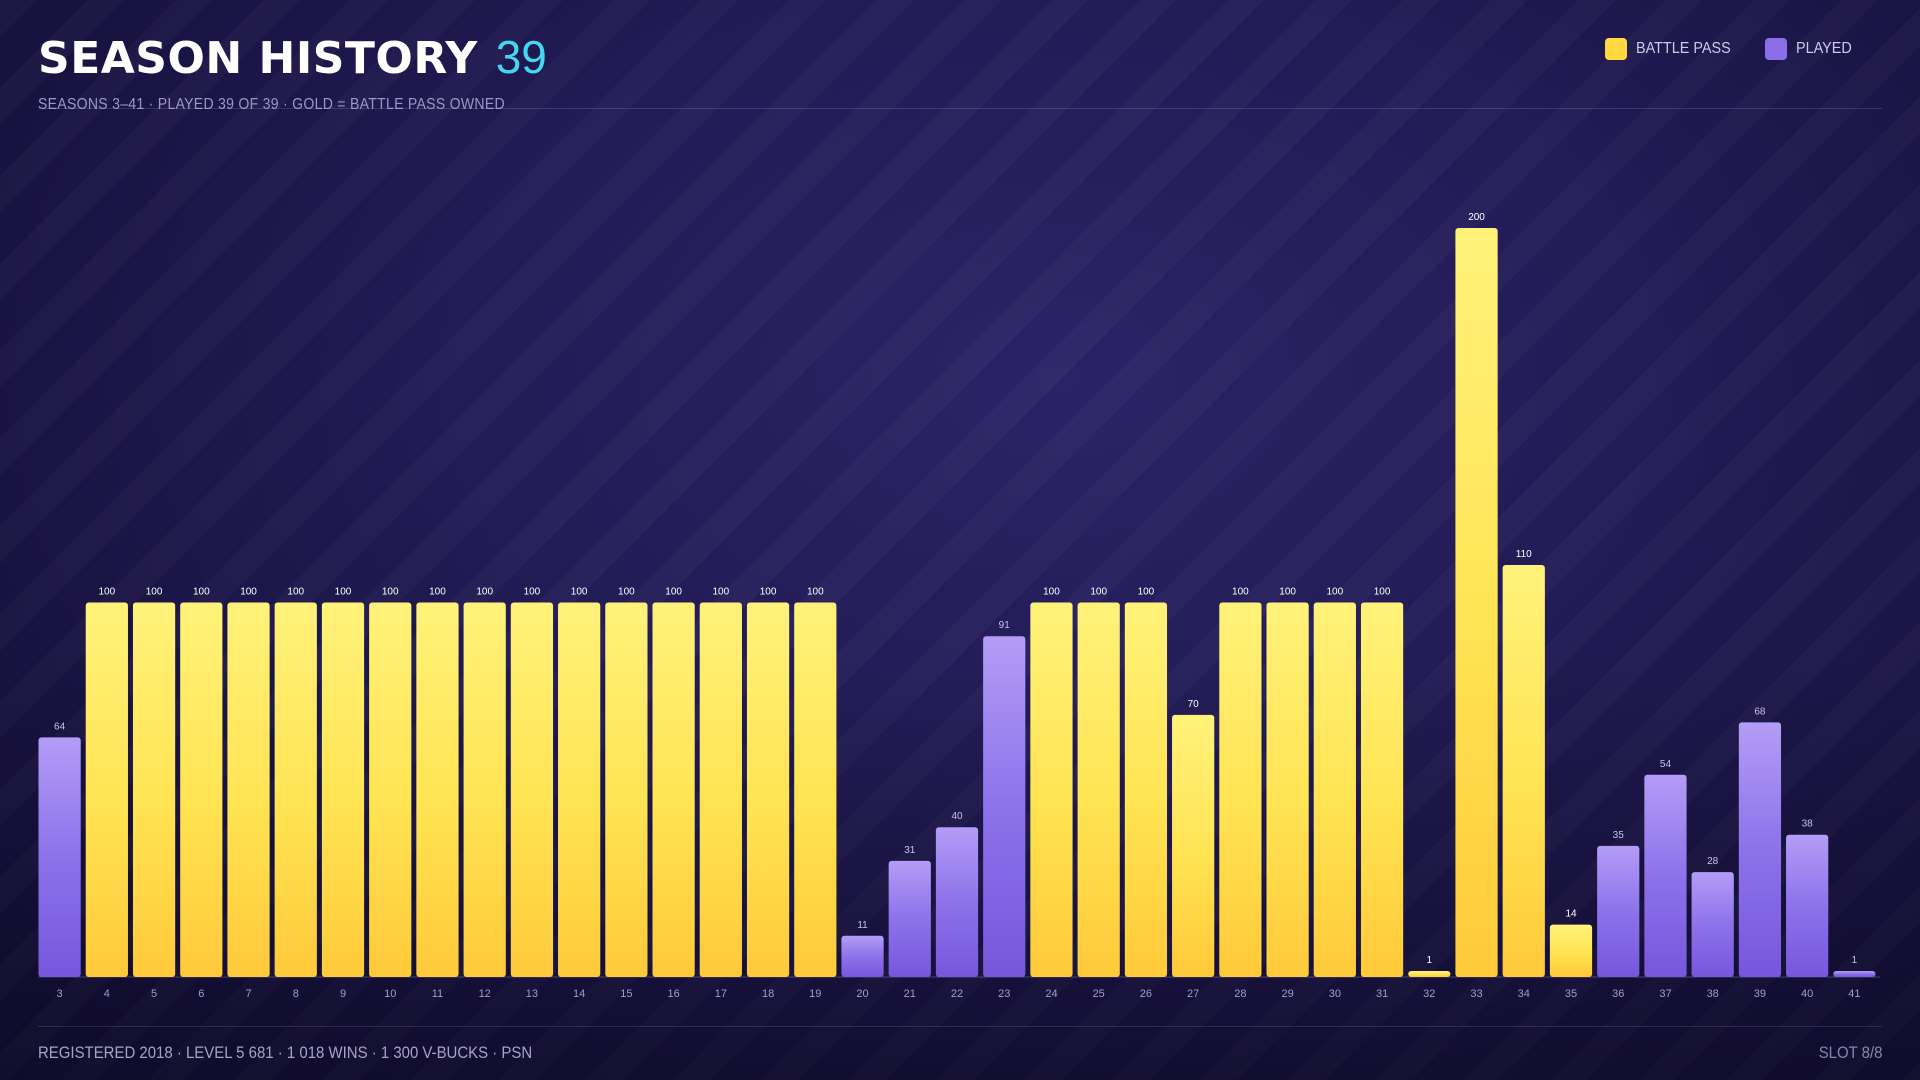  I want to click on season-count: 39, so click(521, 57).